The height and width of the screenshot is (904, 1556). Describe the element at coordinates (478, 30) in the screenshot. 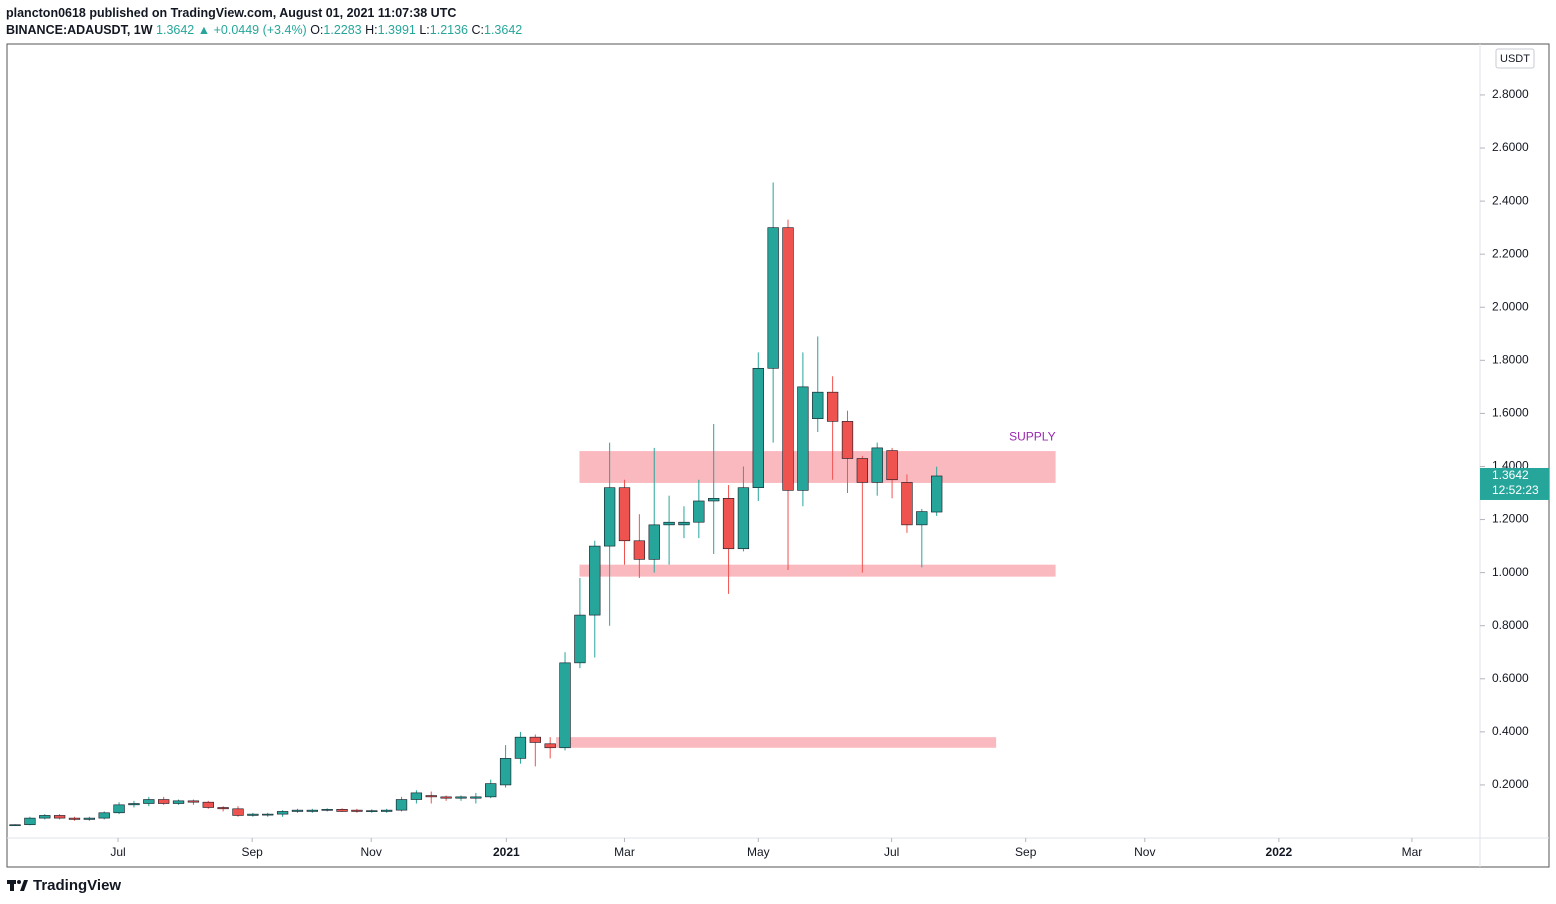

I see `c-label: C:` at that location.